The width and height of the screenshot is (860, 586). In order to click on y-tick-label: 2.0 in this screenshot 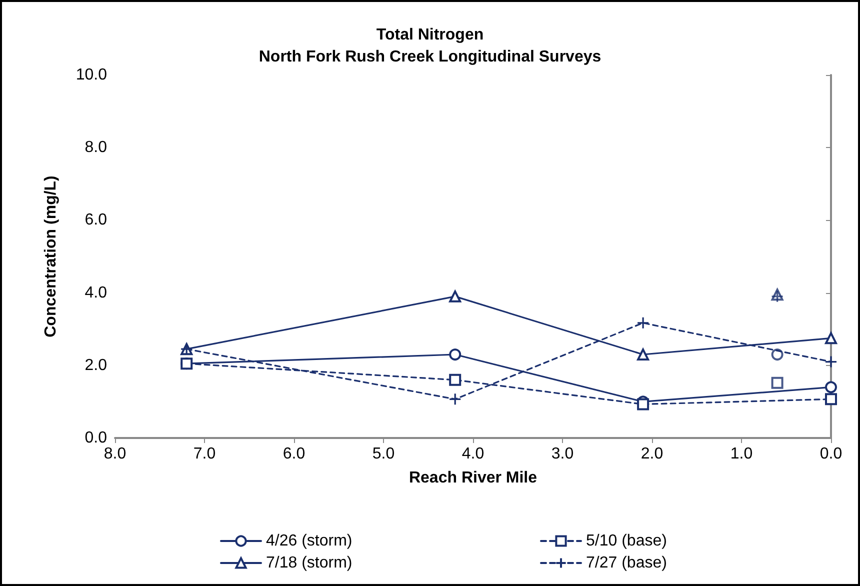, I will do `click(96, 365)`.